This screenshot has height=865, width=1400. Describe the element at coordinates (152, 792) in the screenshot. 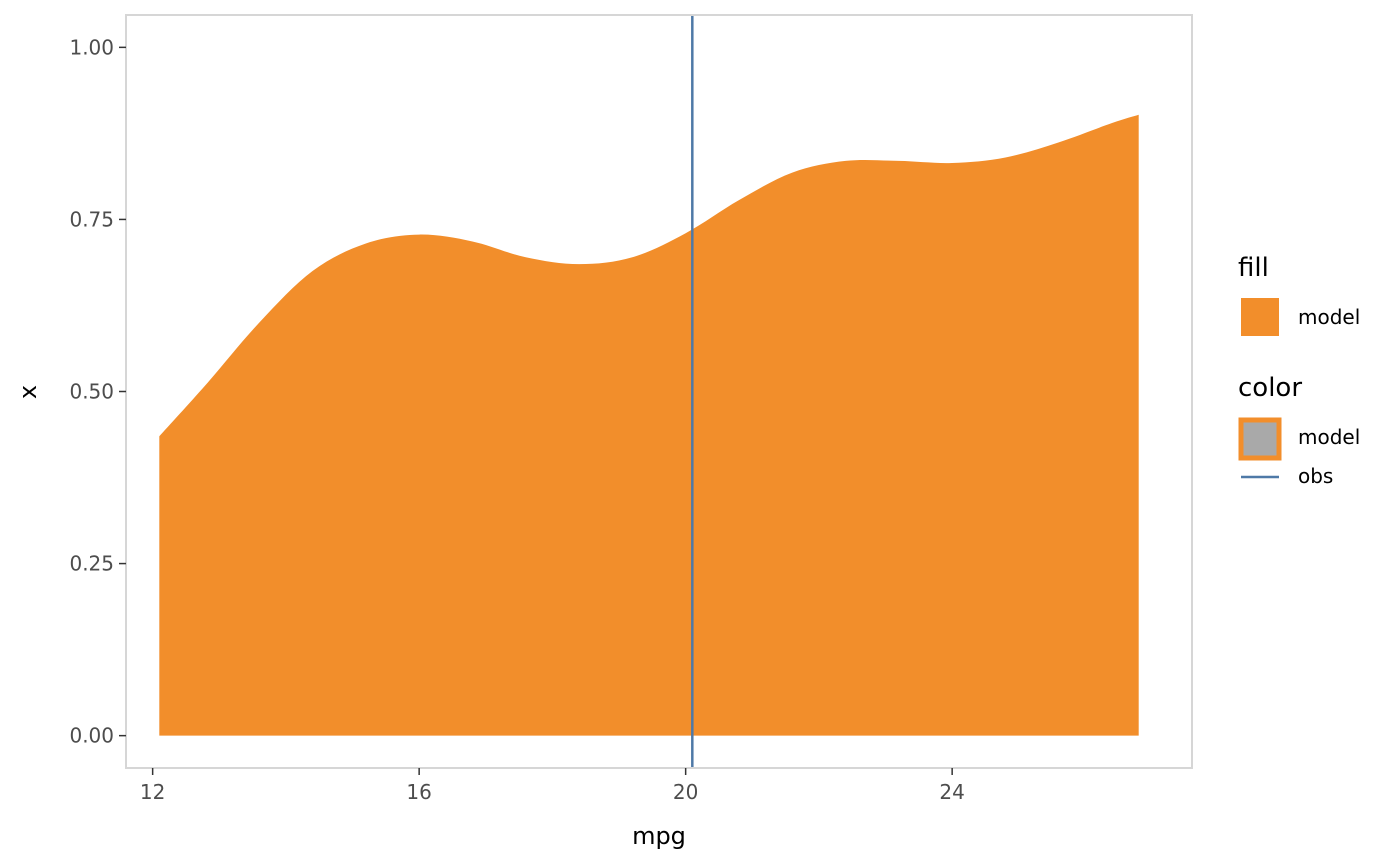

I see `x-tick-label: 12` at that location.